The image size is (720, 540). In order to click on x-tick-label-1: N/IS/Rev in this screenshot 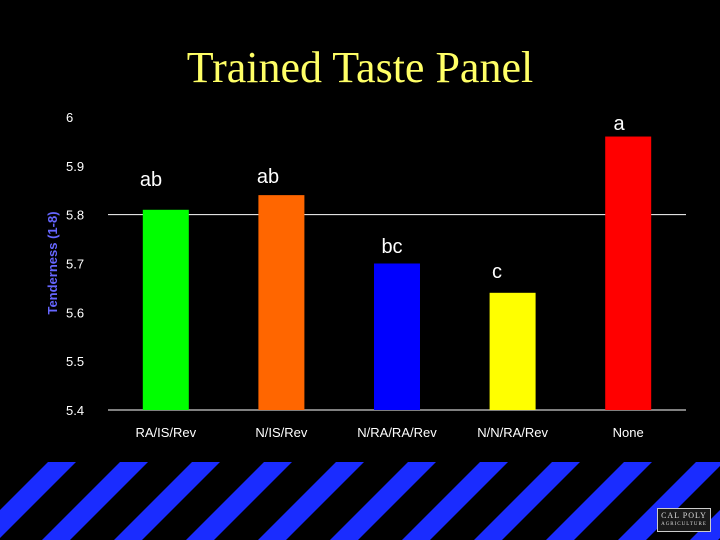, I will do `click(281, 432)`.